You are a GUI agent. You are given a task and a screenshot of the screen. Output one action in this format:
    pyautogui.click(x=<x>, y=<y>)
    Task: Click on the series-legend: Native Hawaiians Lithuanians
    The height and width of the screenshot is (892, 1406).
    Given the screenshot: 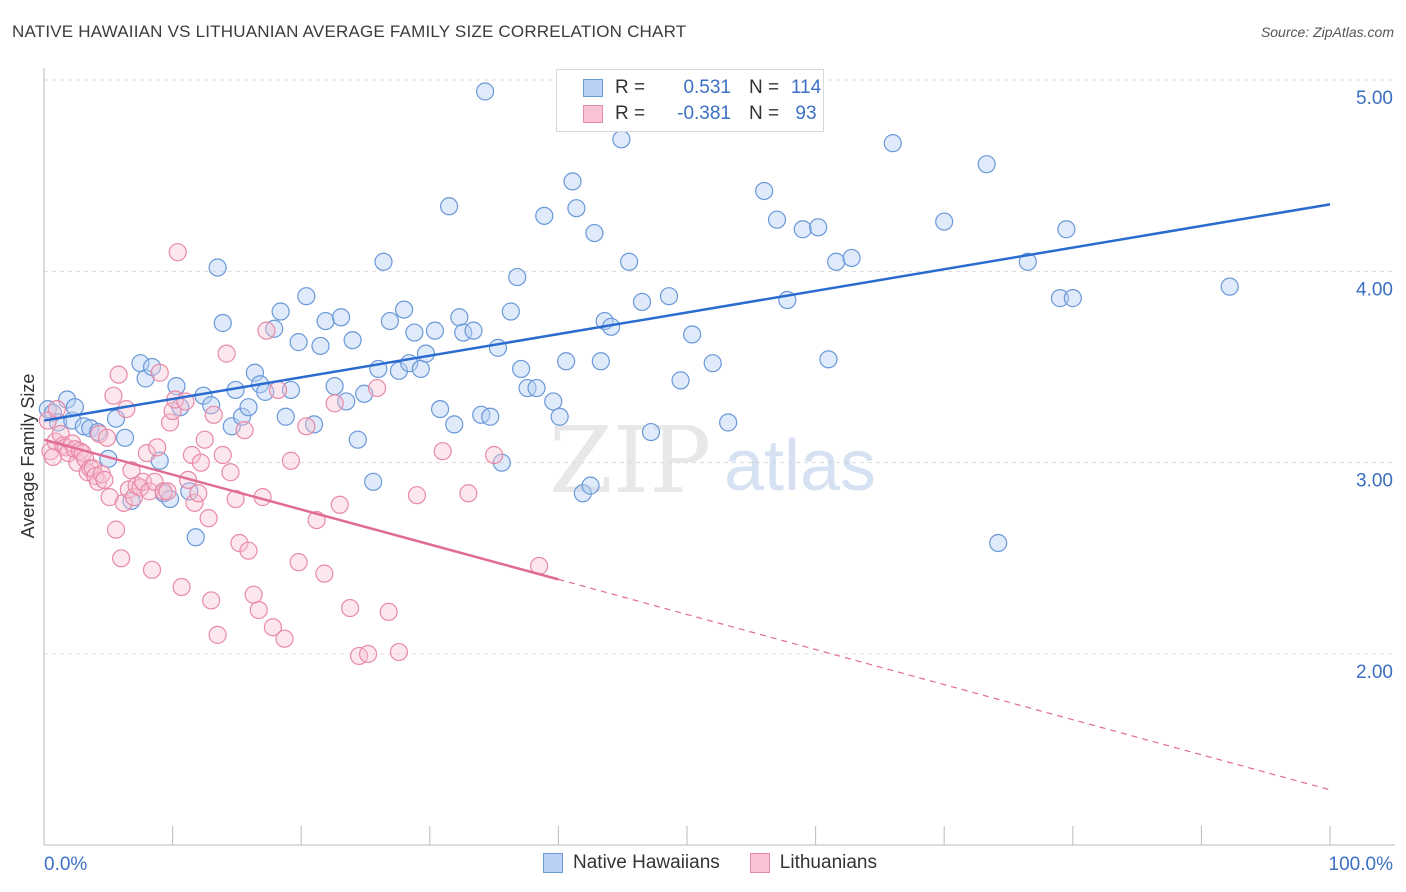 What is the action you would take?
    pyautogui.click(x=725, y=863)
    